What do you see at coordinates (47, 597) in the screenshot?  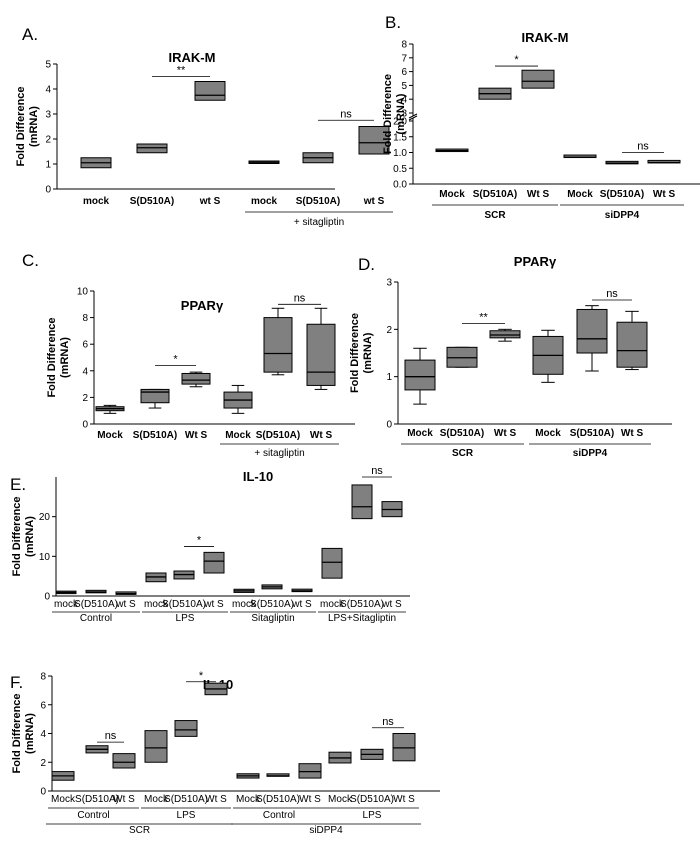 I see `y-tick-label: 0` at bounding box center [47, 597].